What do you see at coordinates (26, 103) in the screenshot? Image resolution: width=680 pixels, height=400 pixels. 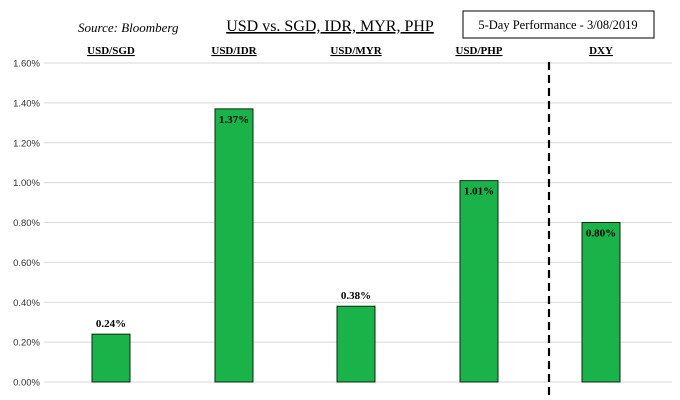 I see `y-tick-label: 1.40%` at bounding box center [26, 103].